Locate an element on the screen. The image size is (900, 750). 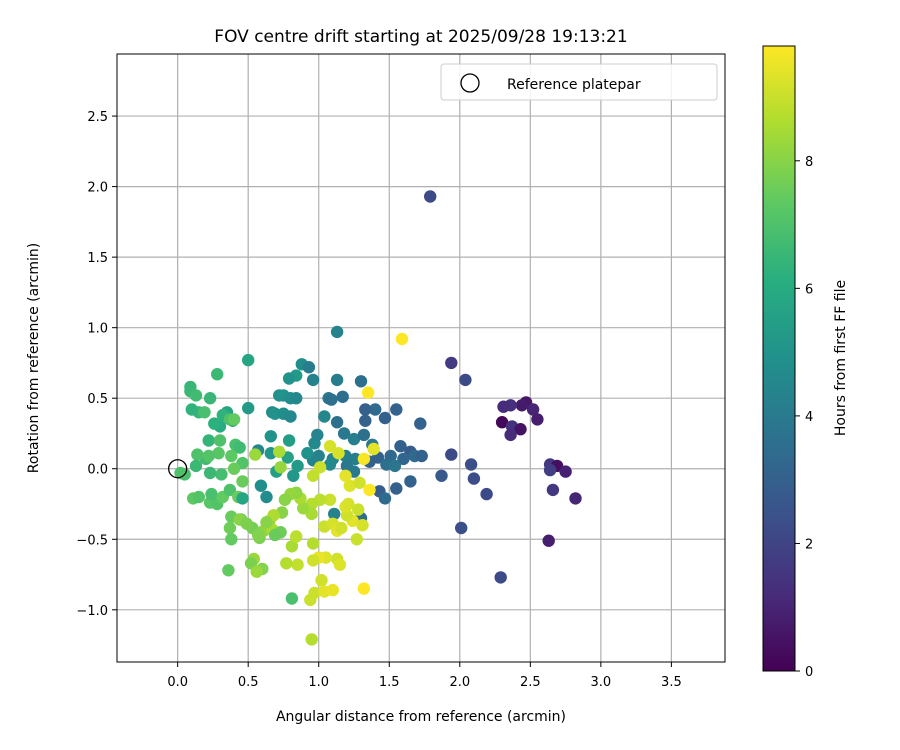
y-axis-ticks: −1.0 −0.5 0.0 0.5 1.0 1.5 2.0 2.5 is located at coordinates (96, 364).